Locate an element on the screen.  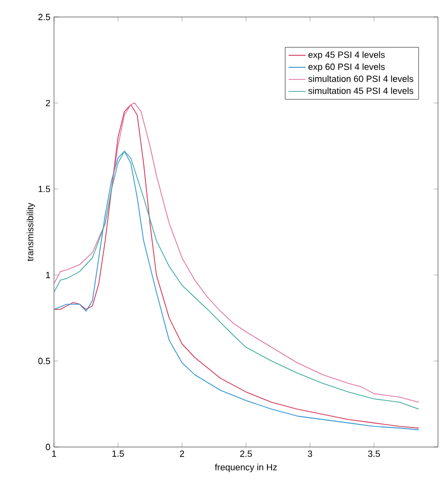
x-tick-label: 1 is located at coordinates (54, 453).